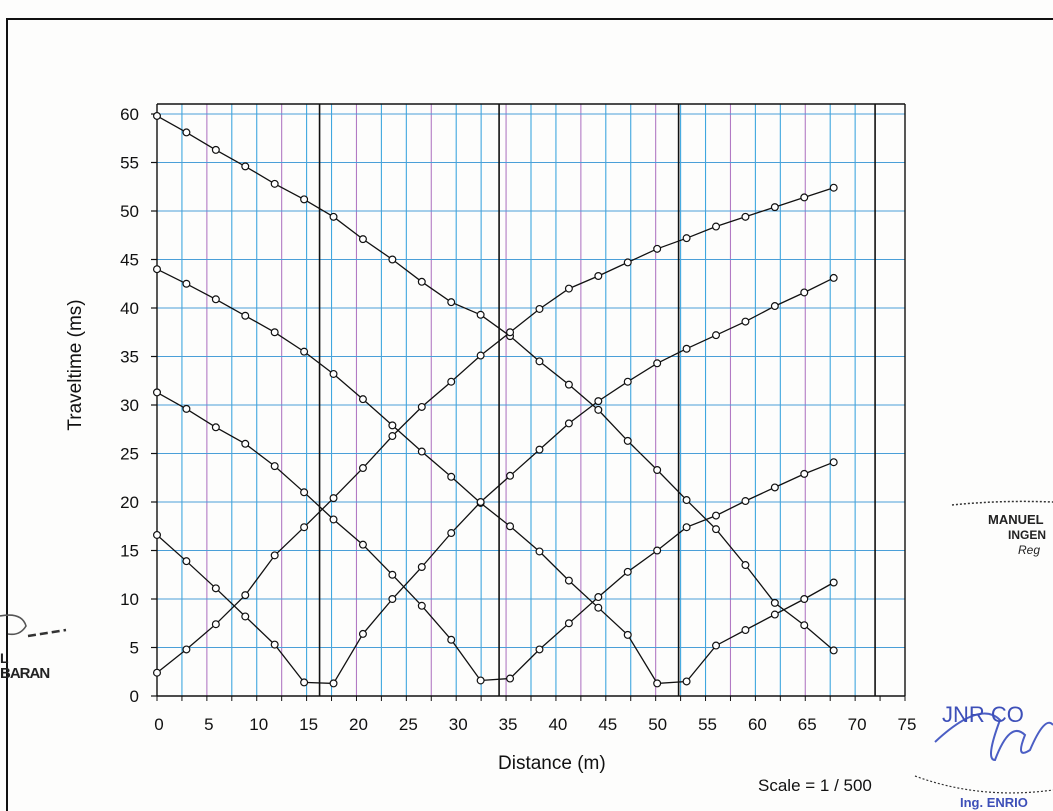  Describe the element at coordinates (129, 405) in the screenshot. I see `y-tick-label: 30` at that location.